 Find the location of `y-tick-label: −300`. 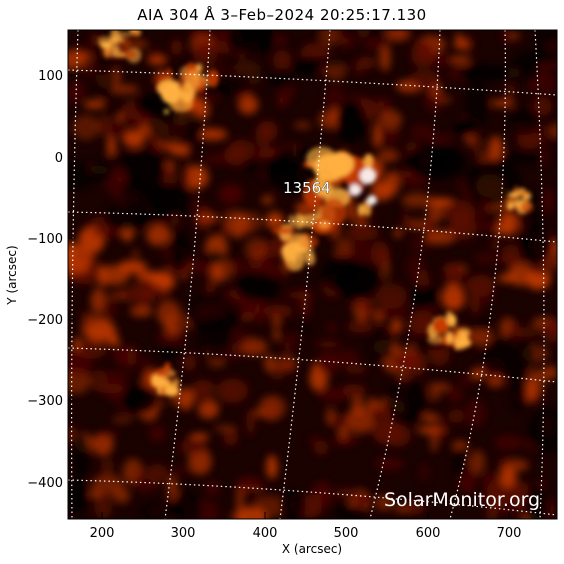

y-tick-label: −300 is located at coordinates (45, 401).